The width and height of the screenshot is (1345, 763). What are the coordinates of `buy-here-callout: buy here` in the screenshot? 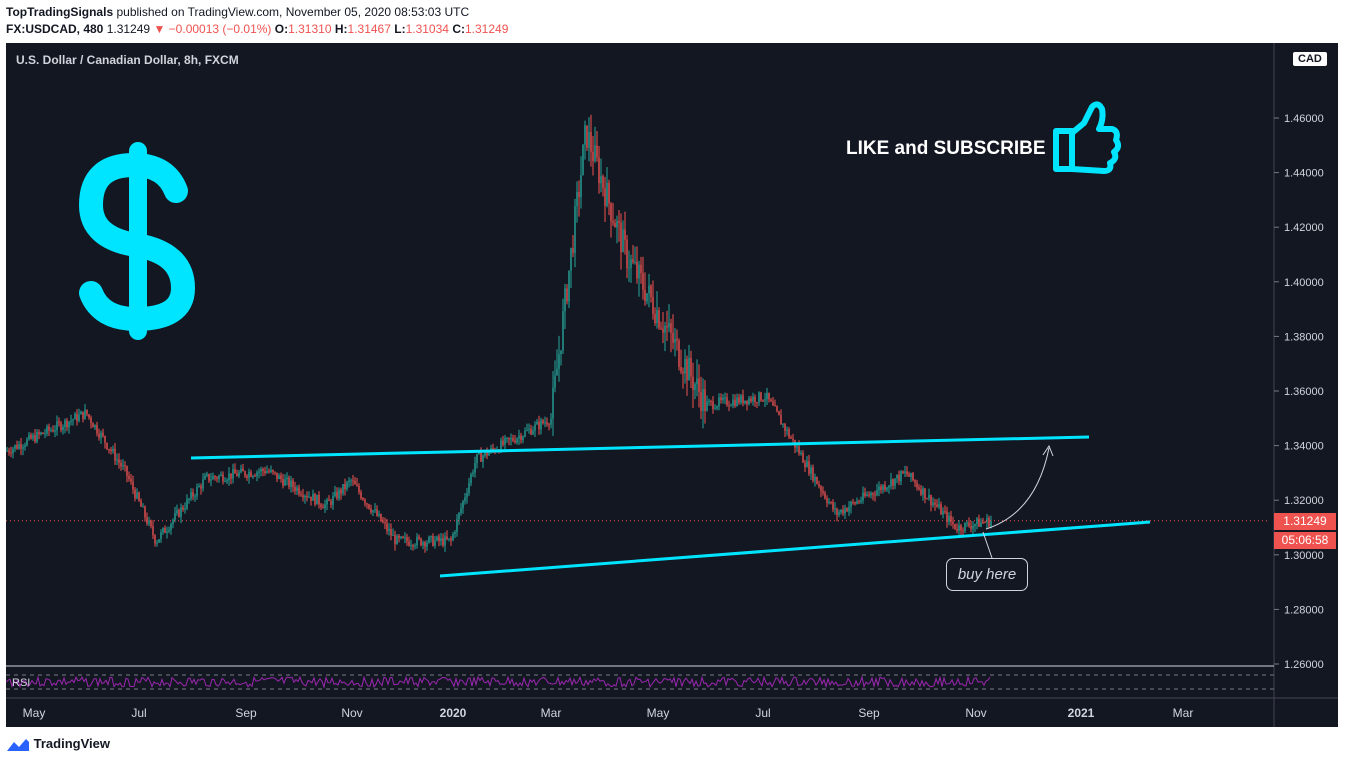 It's located at (987, 574).